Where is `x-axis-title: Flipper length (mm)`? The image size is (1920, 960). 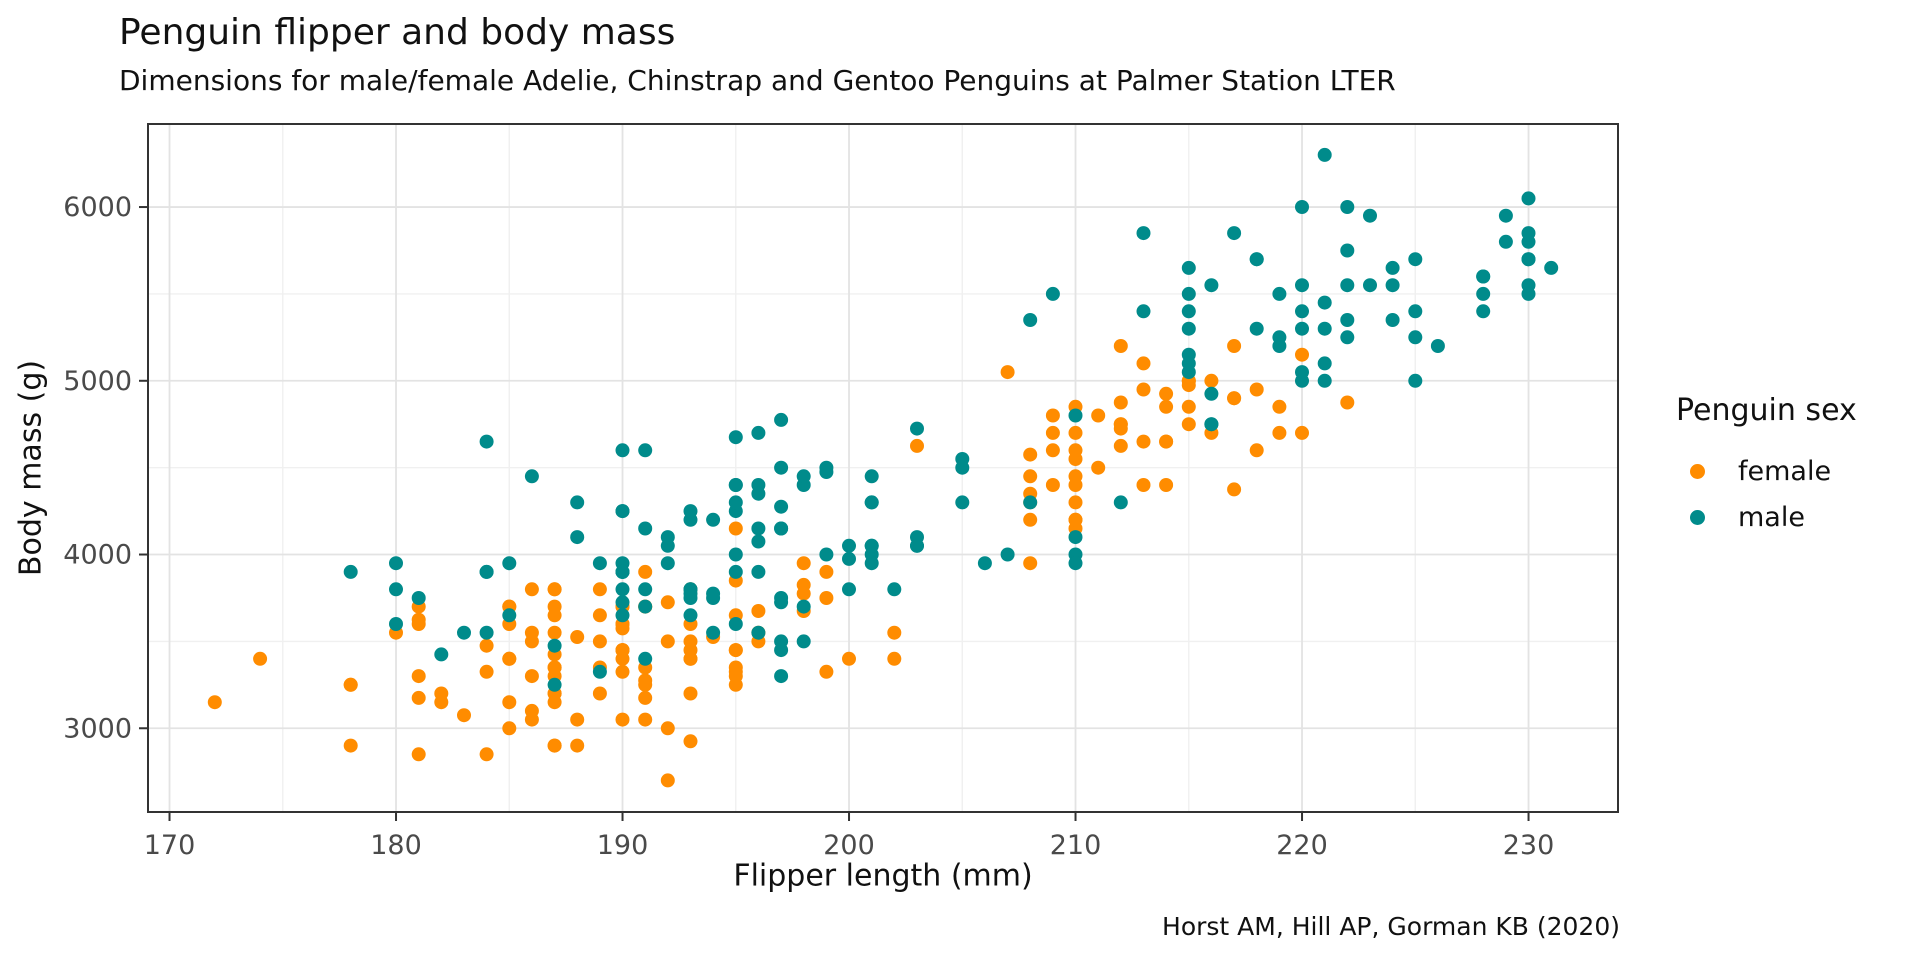
x-axis-title: Flipper length (mm) is located at coordinates (883, 876).